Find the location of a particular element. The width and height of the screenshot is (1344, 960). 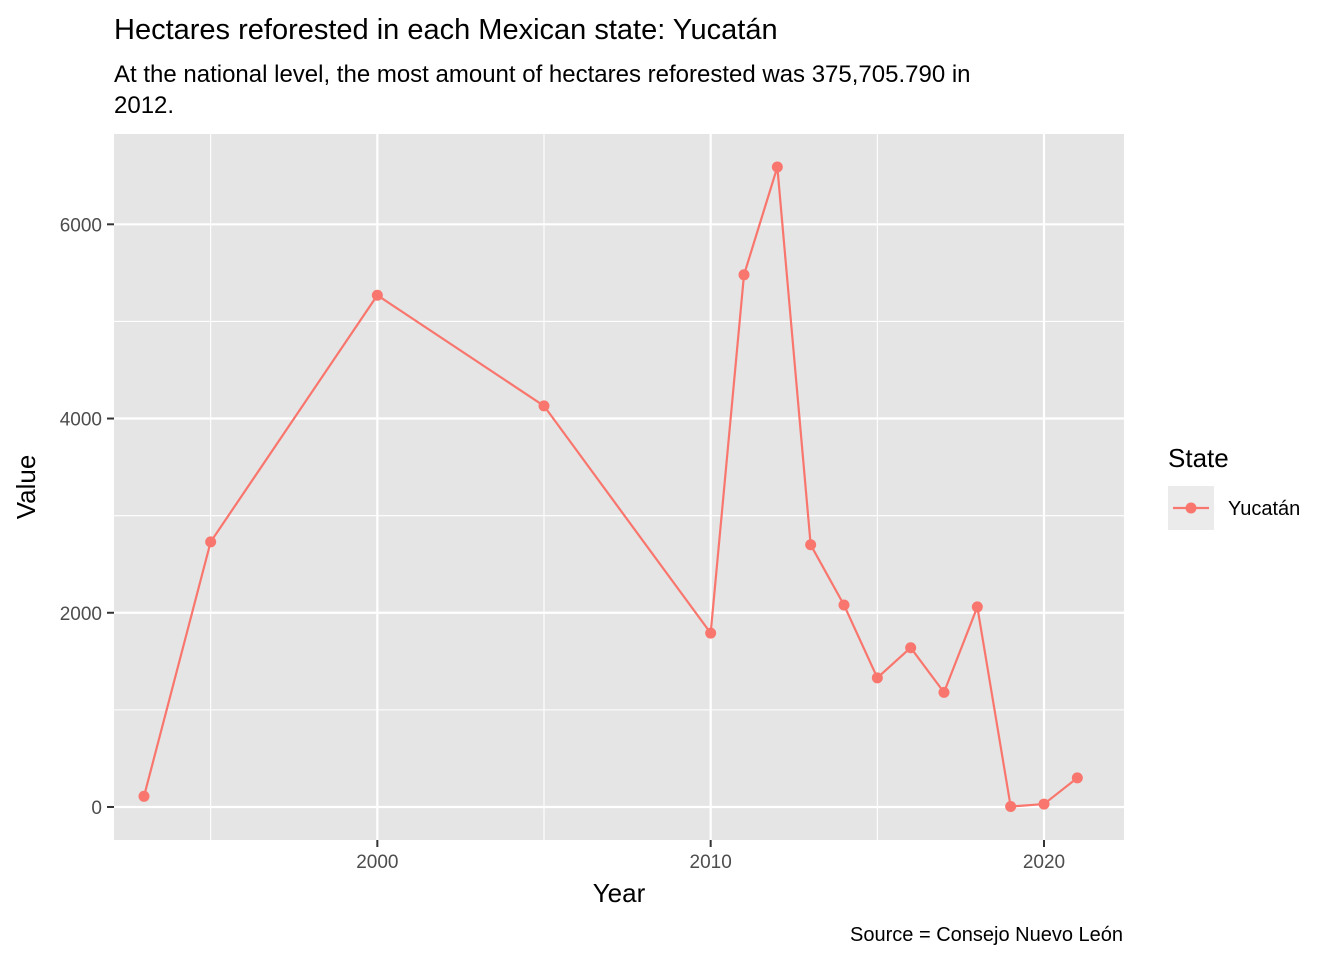

legend-items: Yucatán is located at coordinates (1234, 508).